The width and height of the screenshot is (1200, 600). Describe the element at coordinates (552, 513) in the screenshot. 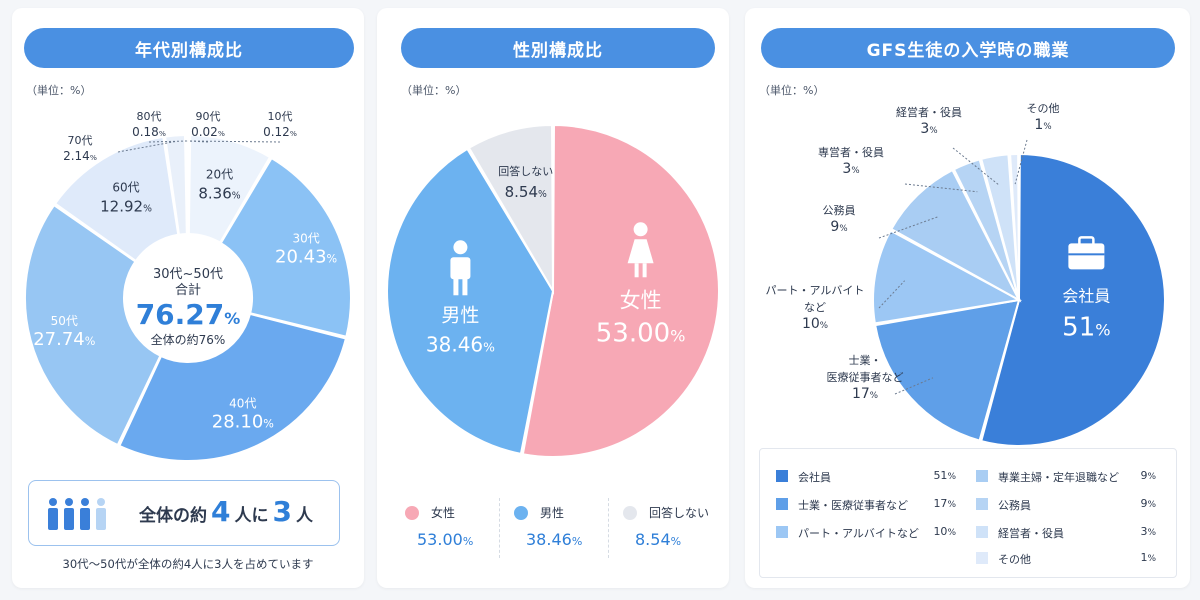

I see `legend-label: 男性` at that location.